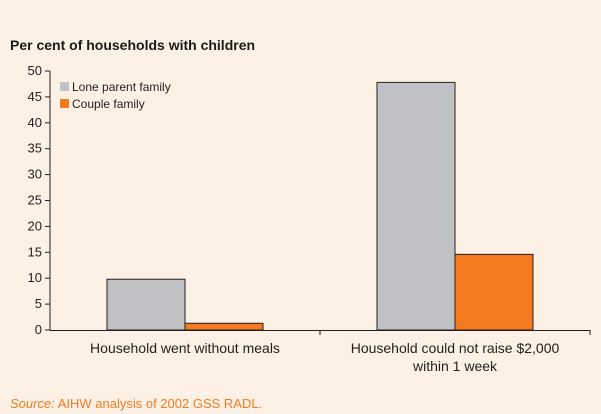  Describe the element at coordinates (35, 251) in the screenshot. I see `y-tick-label: 15` at that location.